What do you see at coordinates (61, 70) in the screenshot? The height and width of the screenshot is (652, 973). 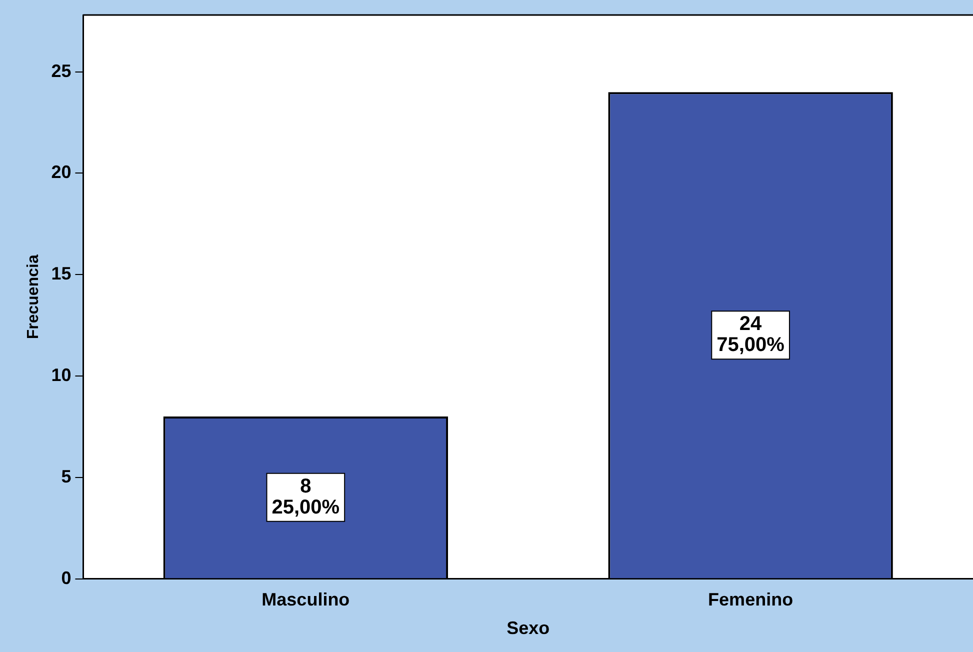 I see `y-tick-label: 25` at bounding box center [61, 70].